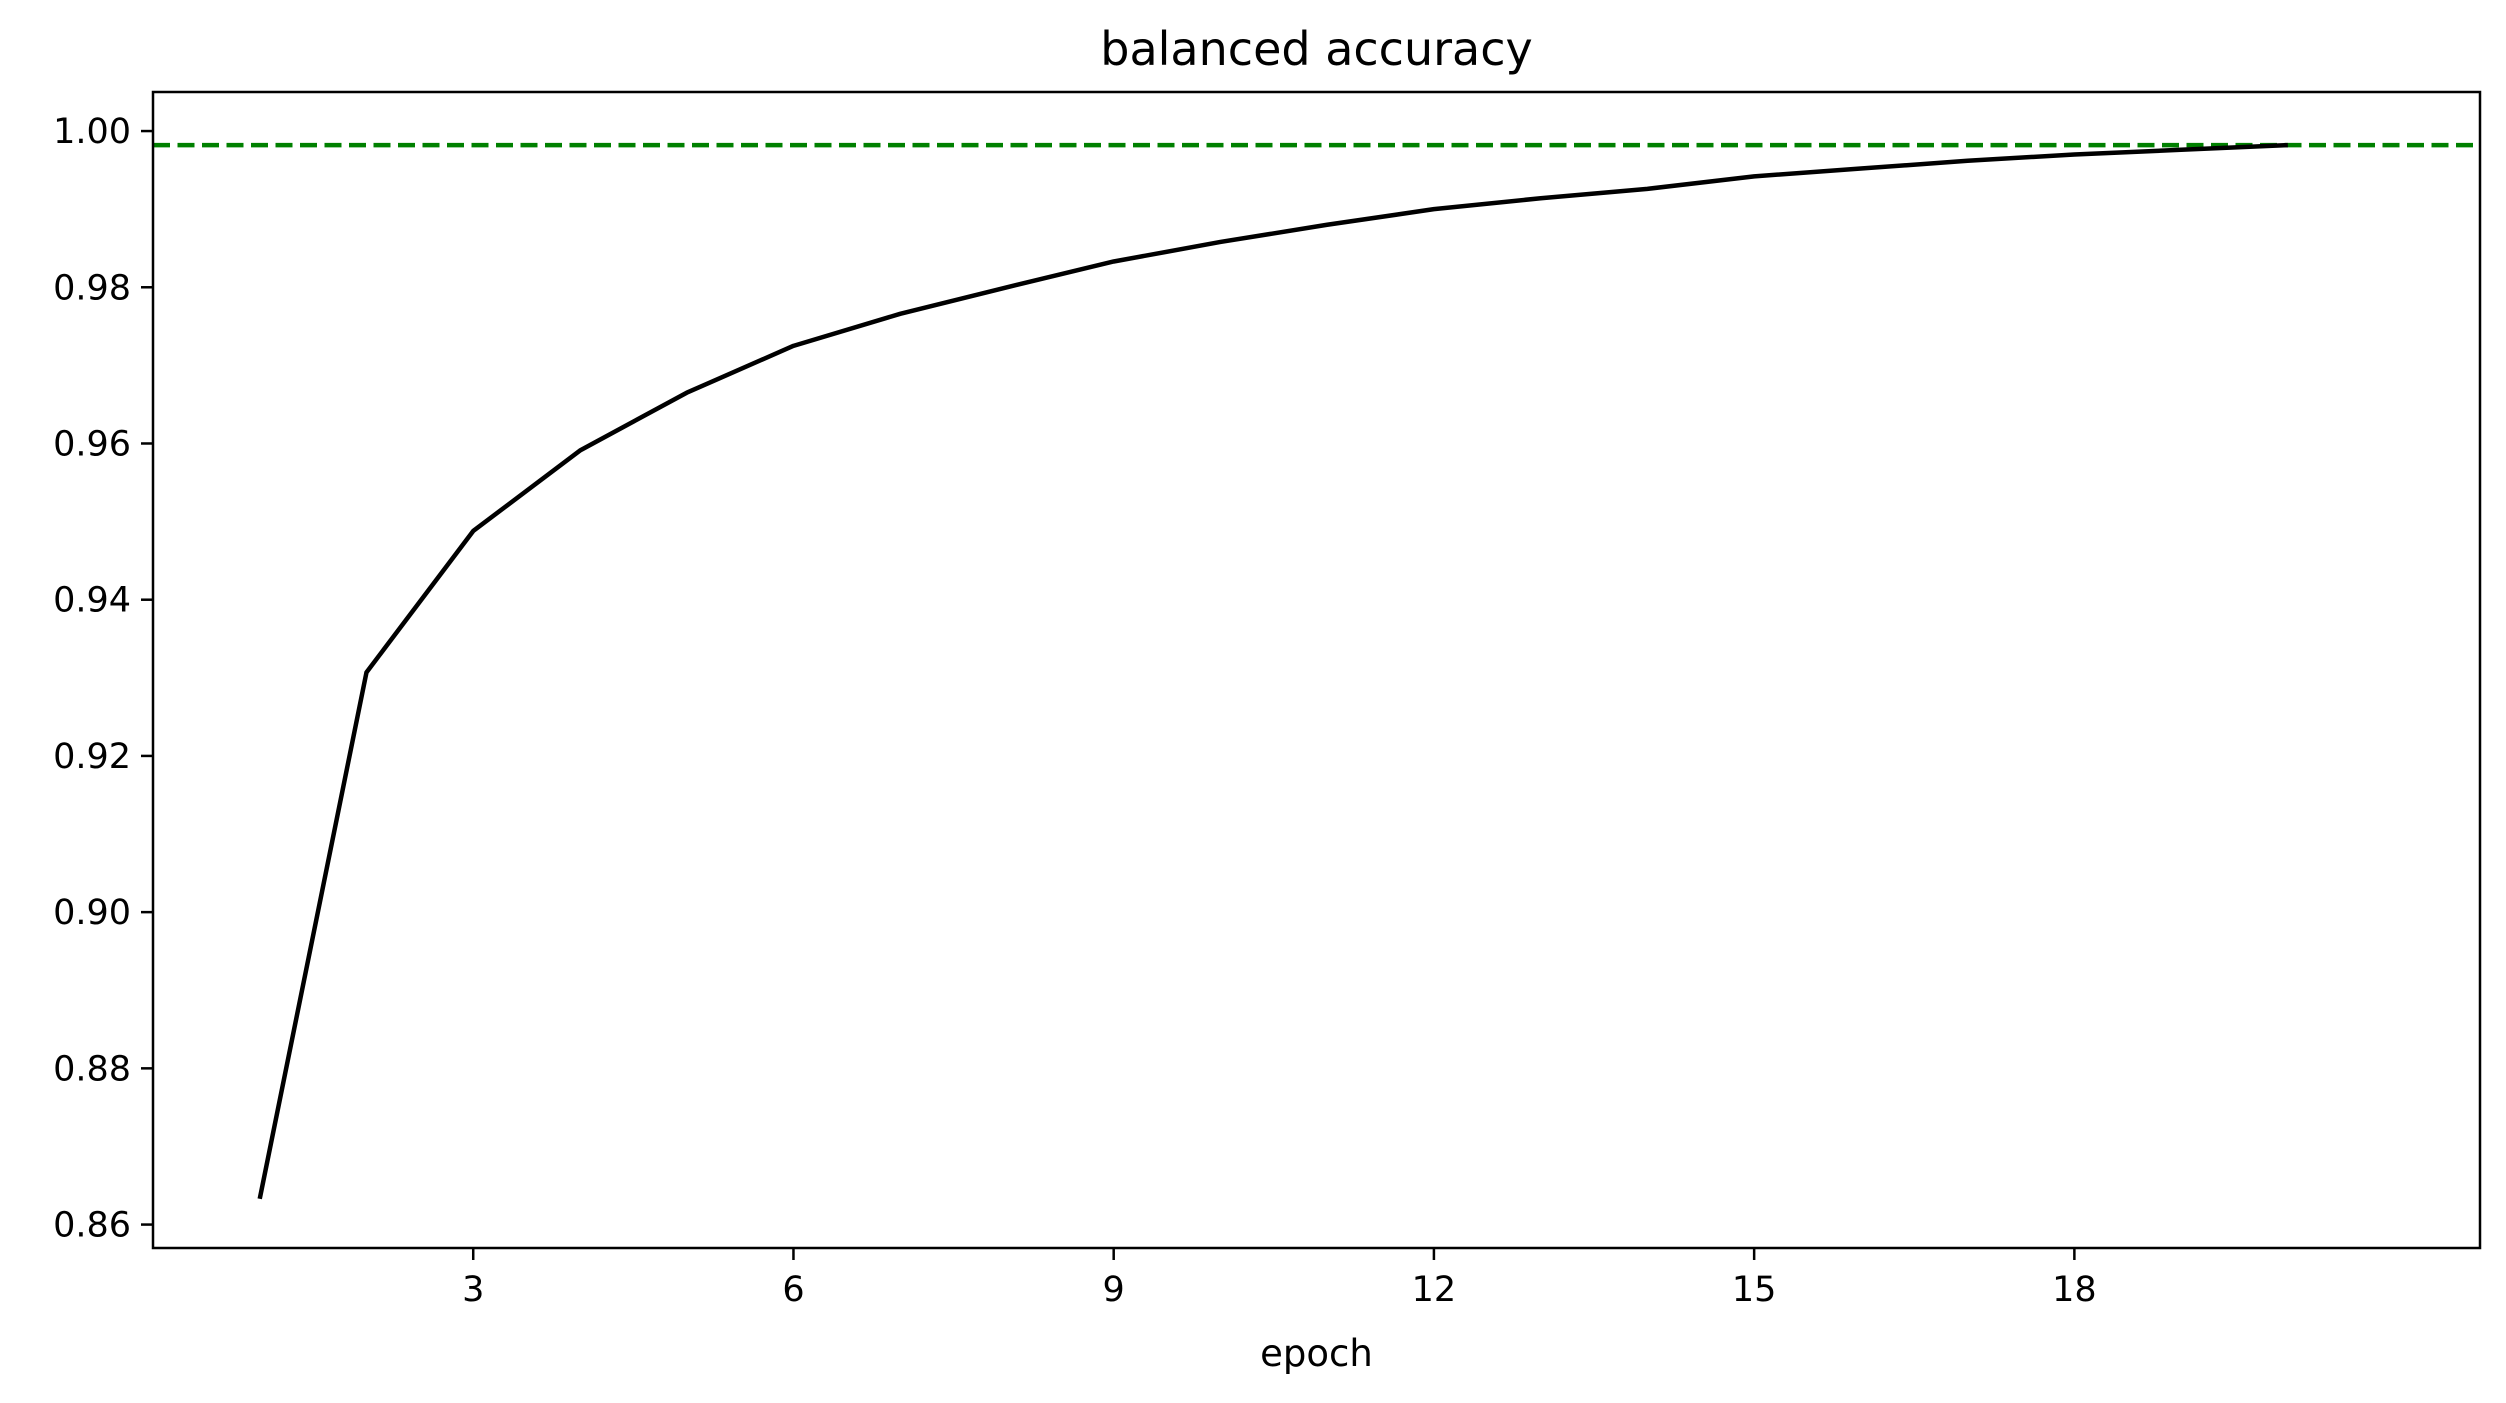  I want to click on x-tick-label: 18, so click(2074, 1290).